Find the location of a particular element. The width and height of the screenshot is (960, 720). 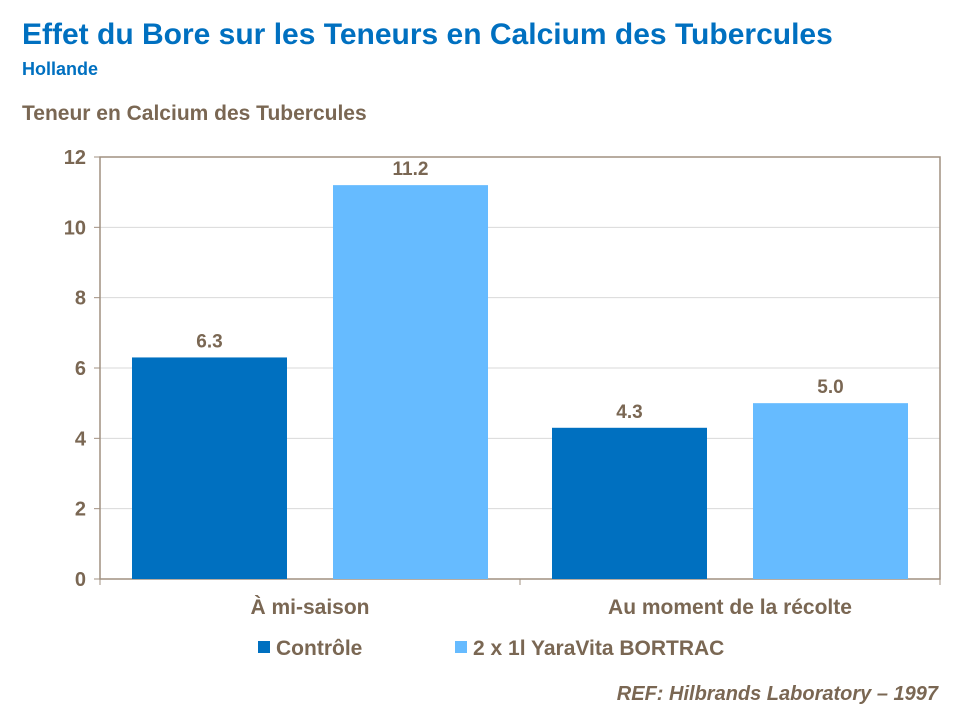

y-tick-label: 10 is located at coordinates (75, 228).